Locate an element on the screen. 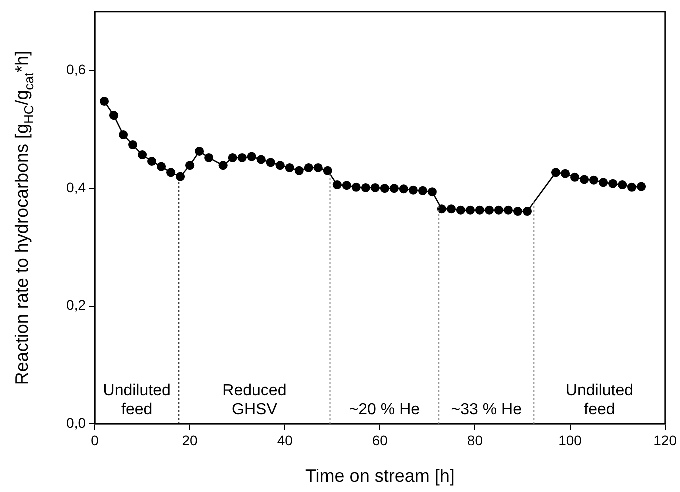  annotation: Reduced GHSV is located at coordinates (254, 400).